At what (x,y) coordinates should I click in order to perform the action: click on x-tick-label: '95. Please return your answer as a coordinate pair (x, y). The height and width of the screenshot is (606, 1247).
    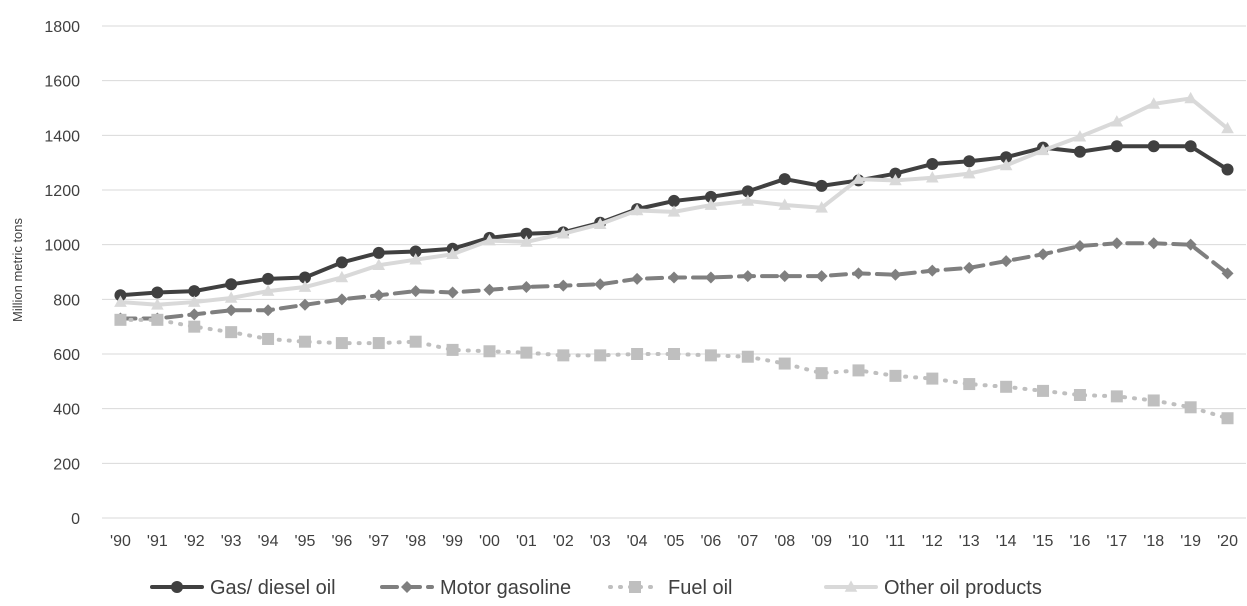
    Looking at the image, I should click on (305, 541).